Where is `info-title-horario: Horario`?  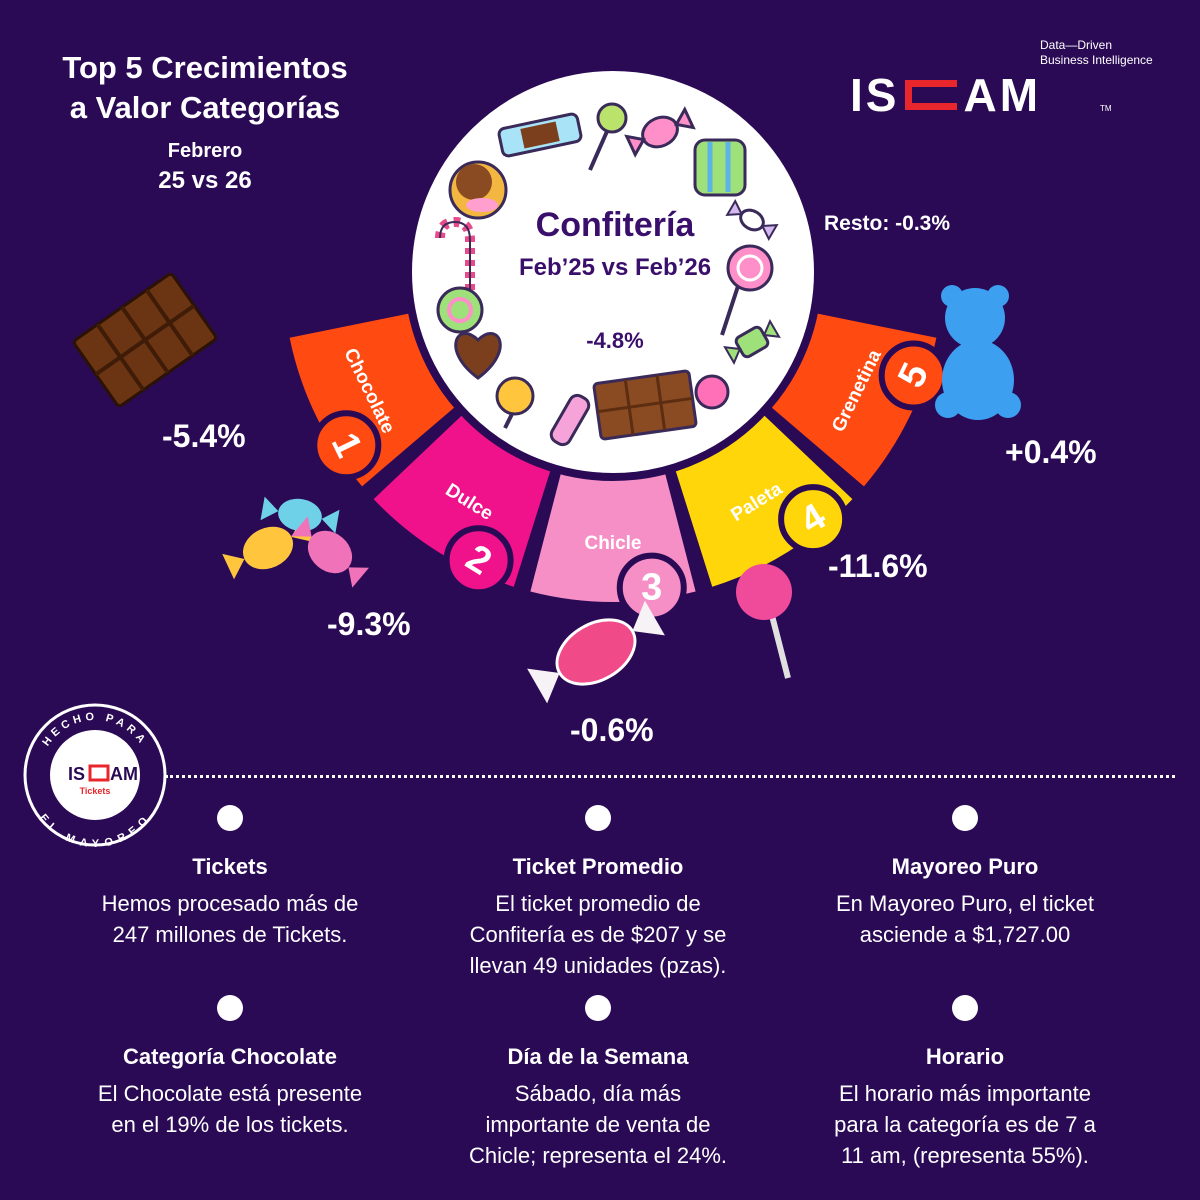 info-title-horario: Horario is located at coordinates (965, 1056).